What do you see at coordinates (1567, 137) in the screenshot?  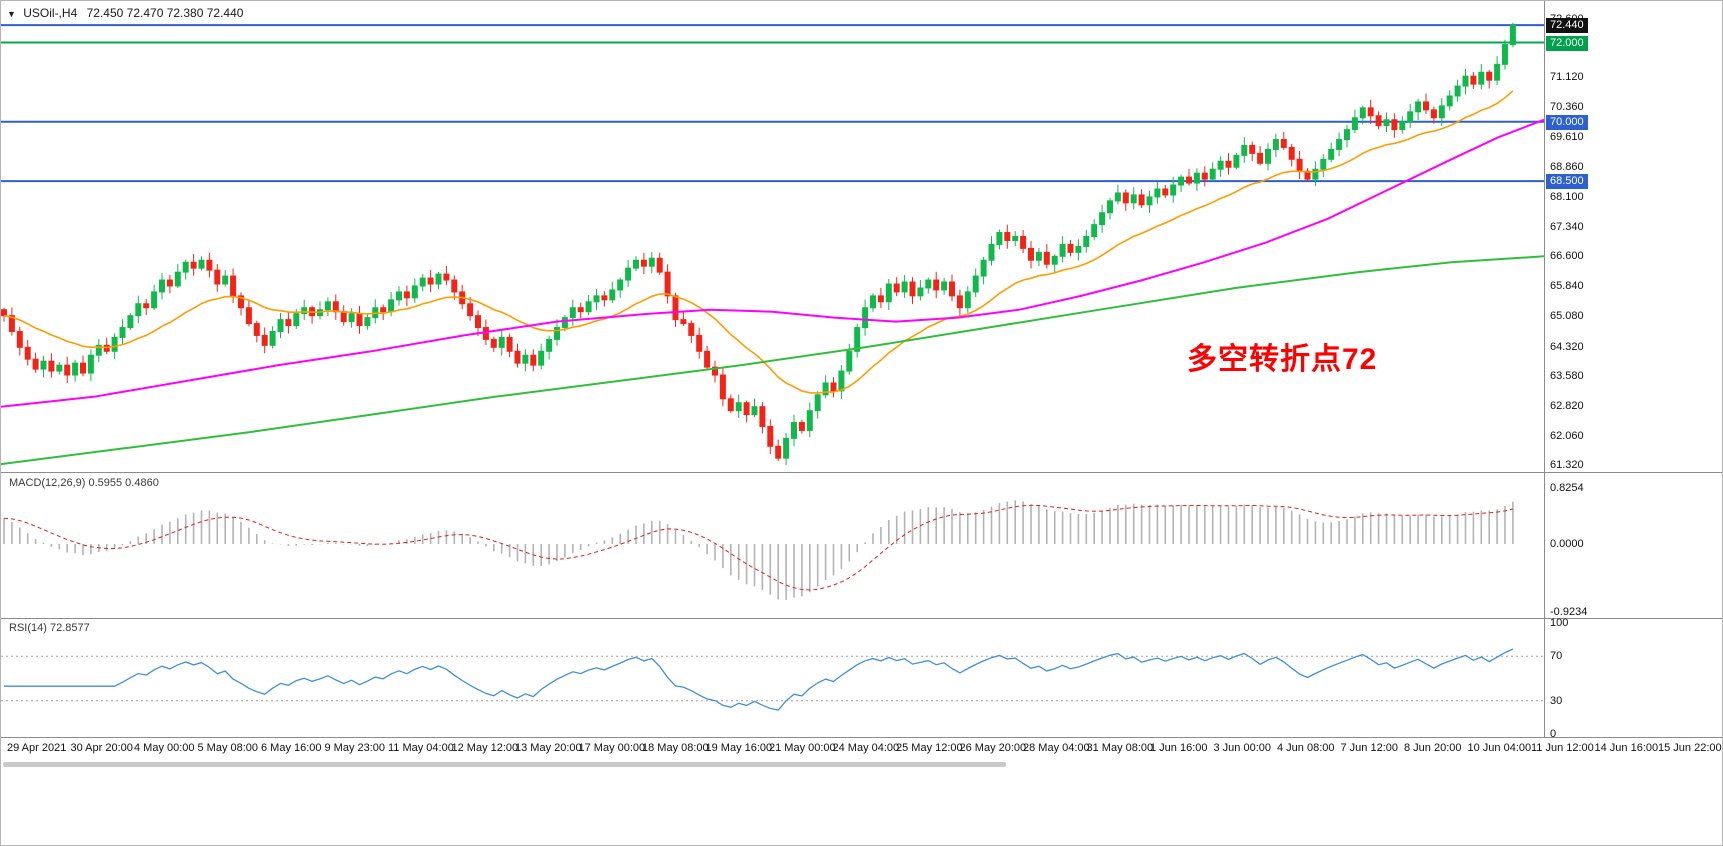 I see `price-tick: 69.610` at bounding box center [1567, 137].